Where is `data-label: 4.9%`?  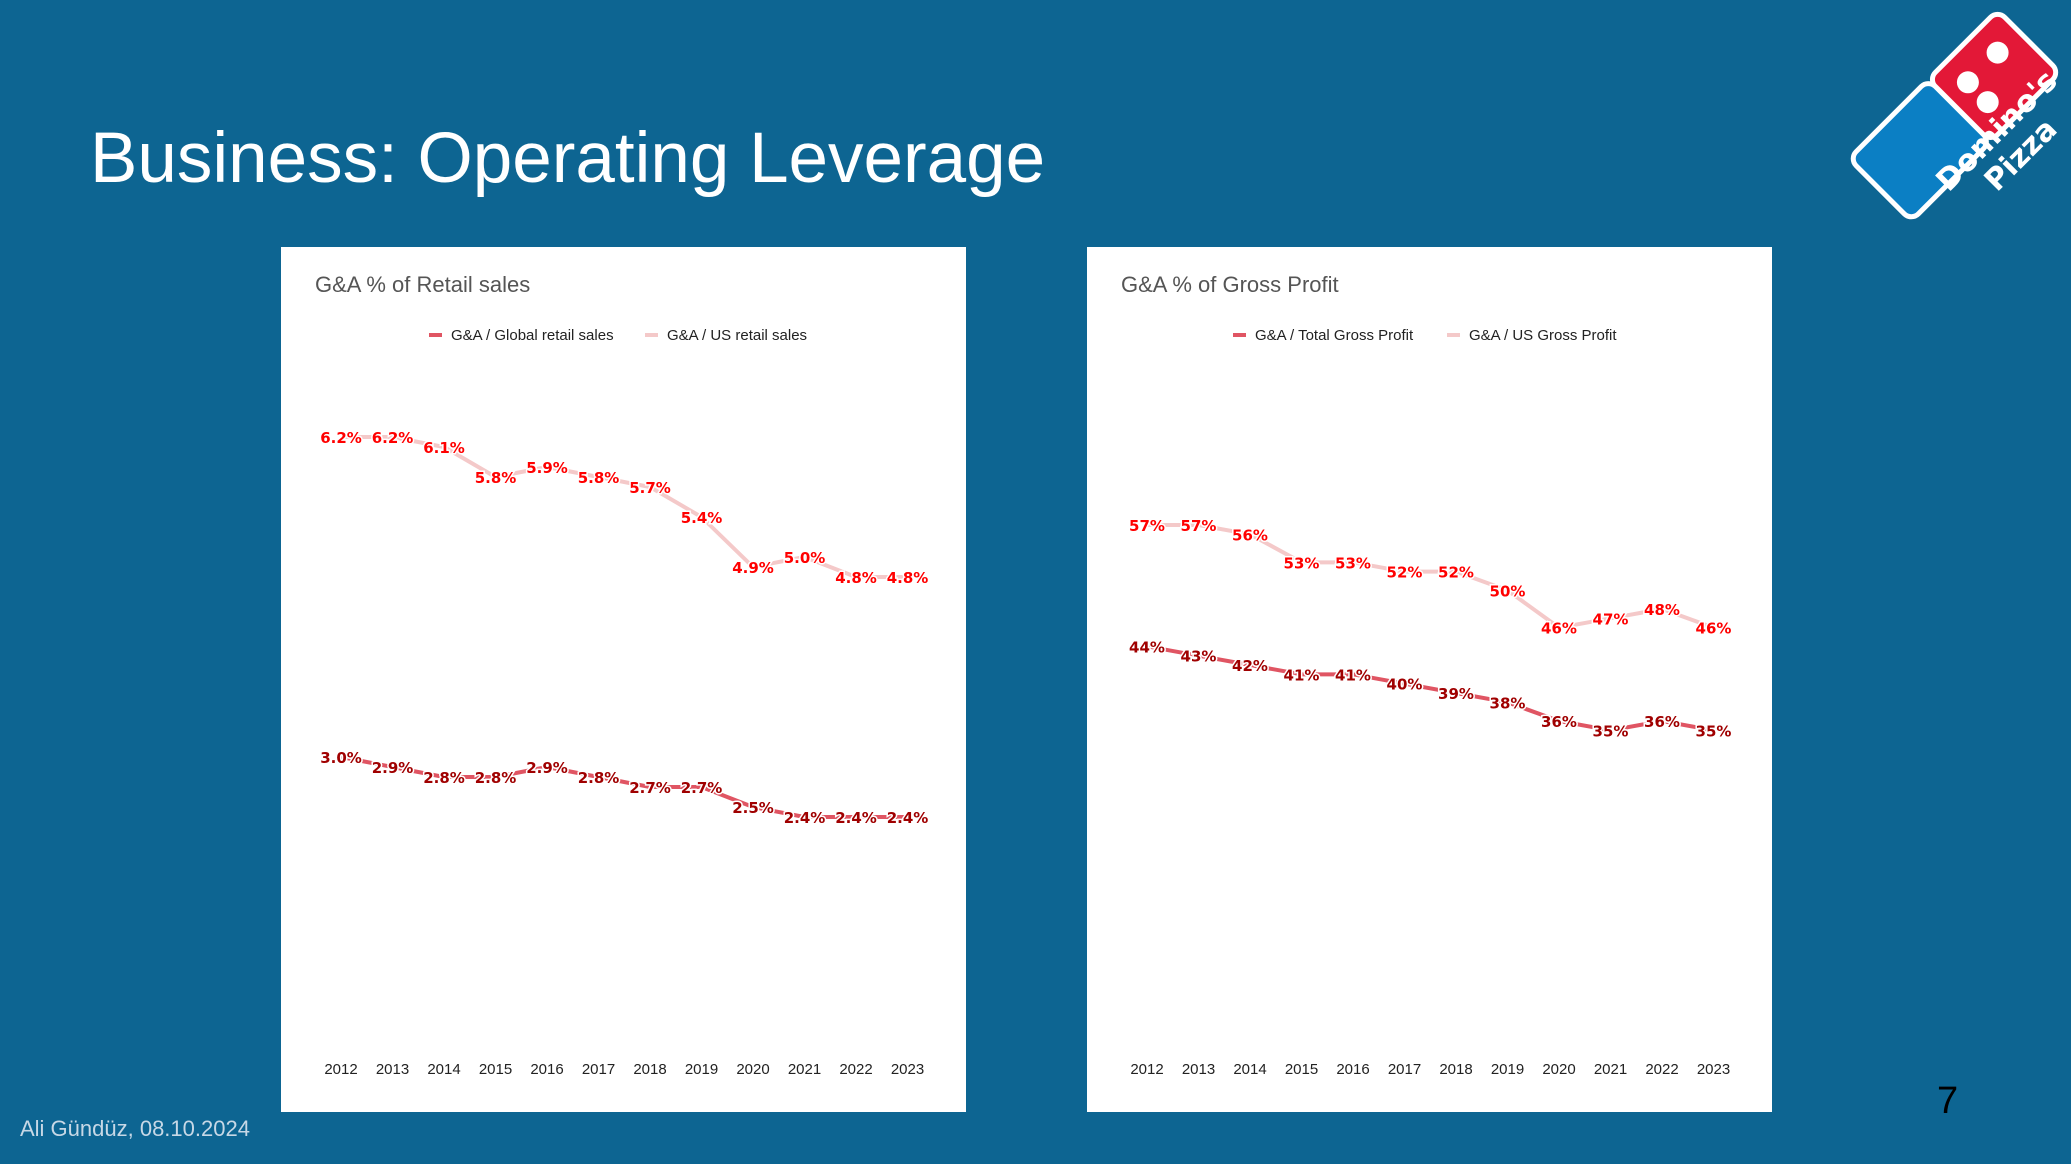
data-label: 4.9% is located at coordinates (753, 568).